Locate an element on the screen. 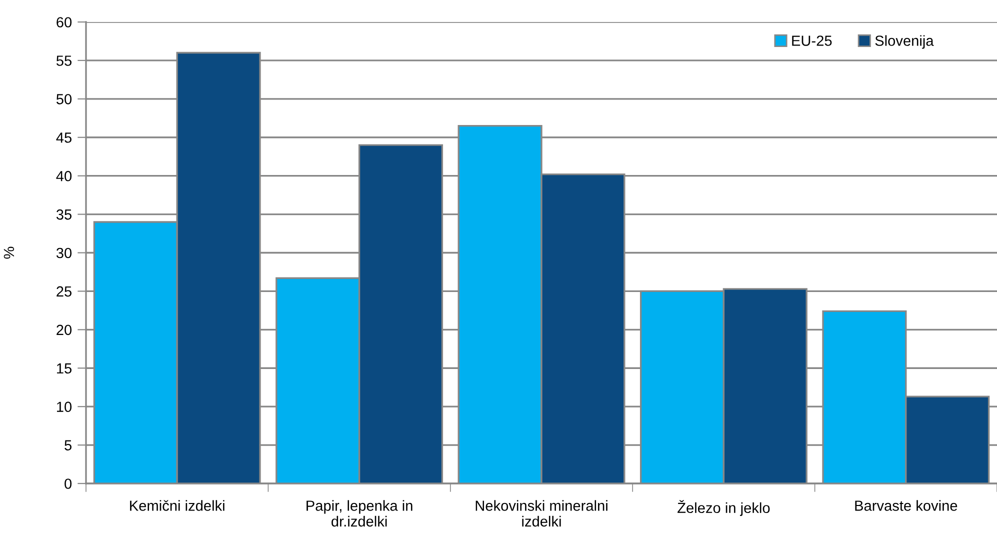 This screenshot has height=552, width=997. y-tick-label: 45 is located at coordinates (64, 137).